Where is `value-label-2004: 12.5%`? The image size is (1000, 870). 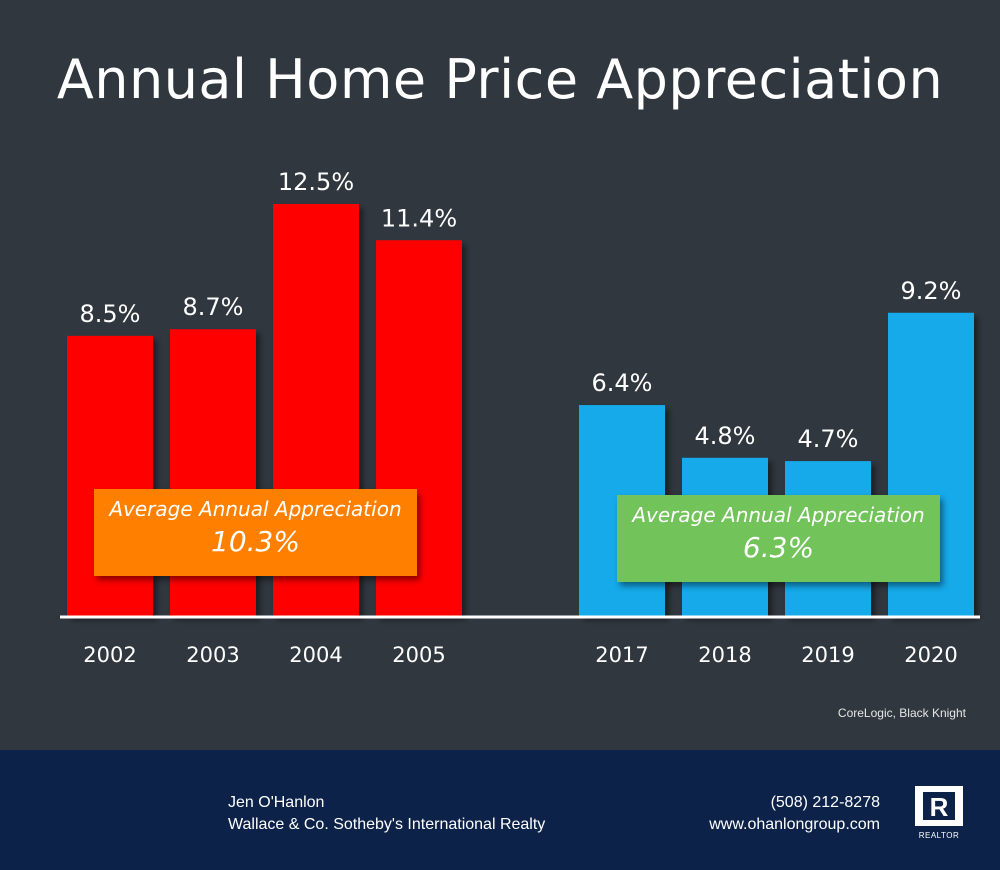
value-label-2004: 12.5% is located at coordinates (316, 182).